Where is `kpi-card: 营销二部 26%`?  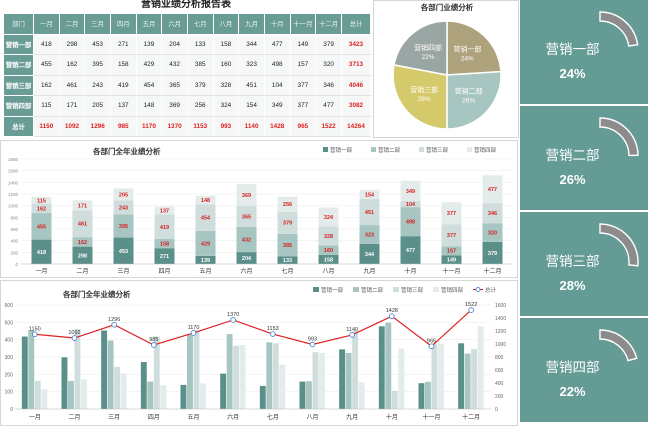 kpi-card: 营销二部 26% is located at coordinates (584, 158).